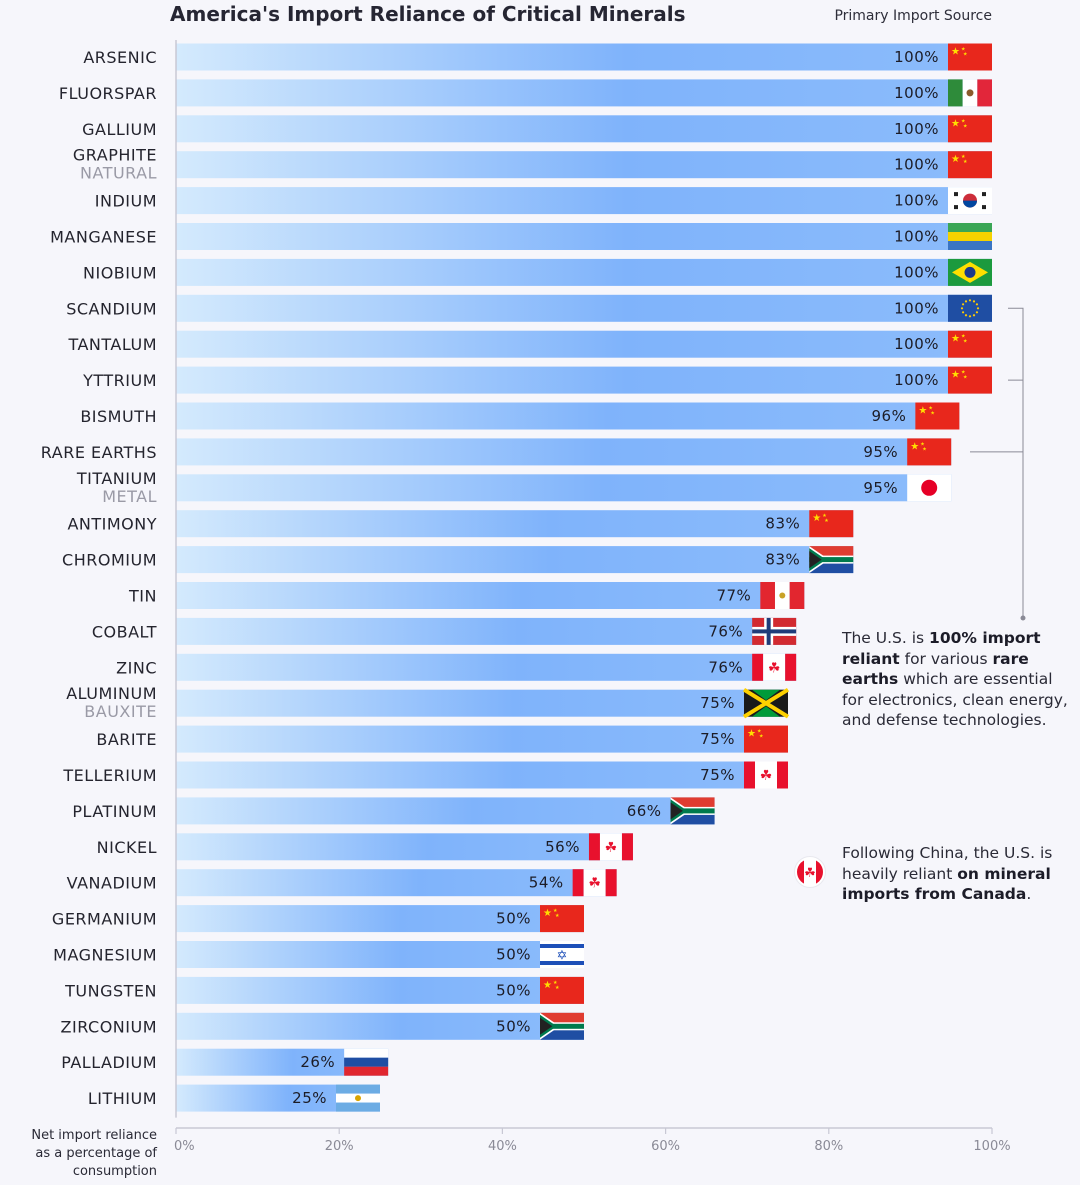 Image resolution: width=1080 pixels, height=1185 pixels. What do you see at coordinates (234, 1098) in the screenshot?
I see `bar-row: 25% LITHIUM` at bounding box center [234, 1098].